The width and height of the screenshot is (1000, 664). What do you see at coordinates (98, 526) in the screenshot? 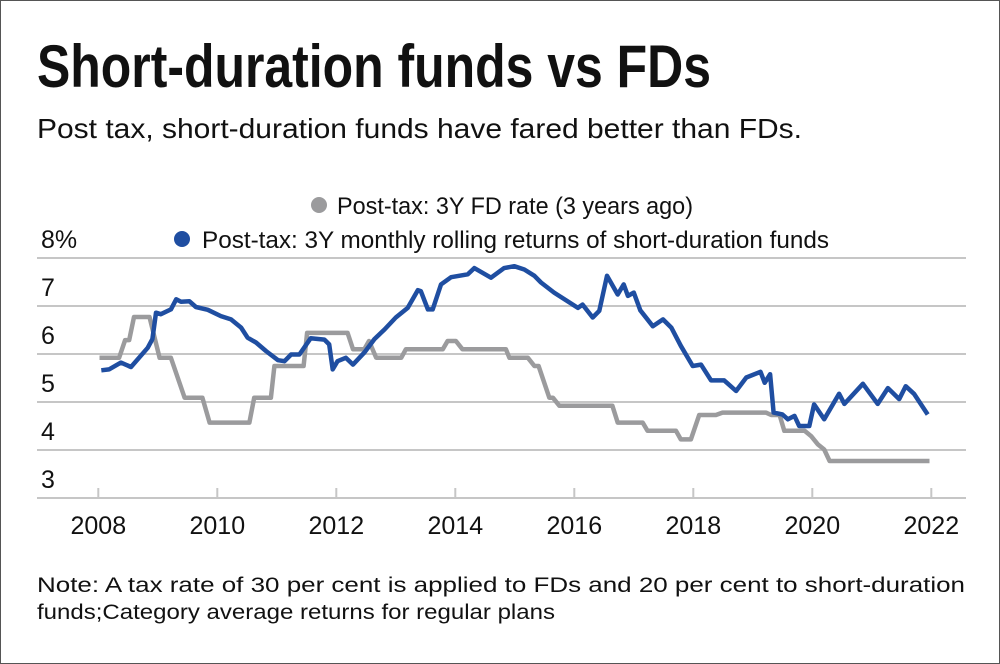
I see `x-tick-label: 2008` at bounding box center [98, 526].